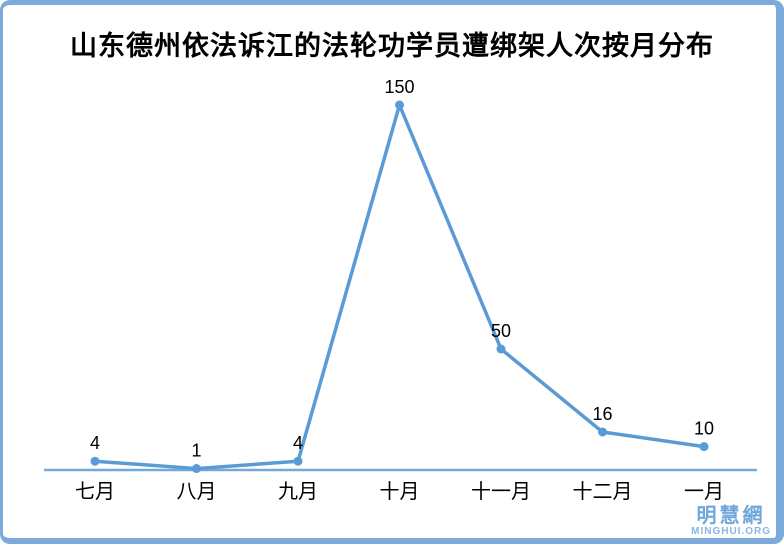 This screenshot has height=544, width=784. What do you see at coordinates (392, 46) in the screenshot?
I see `chart-title: 山东德州依法诉江的法轮功学员遭绑架人次按月分布` at bounding box center [392, 46].